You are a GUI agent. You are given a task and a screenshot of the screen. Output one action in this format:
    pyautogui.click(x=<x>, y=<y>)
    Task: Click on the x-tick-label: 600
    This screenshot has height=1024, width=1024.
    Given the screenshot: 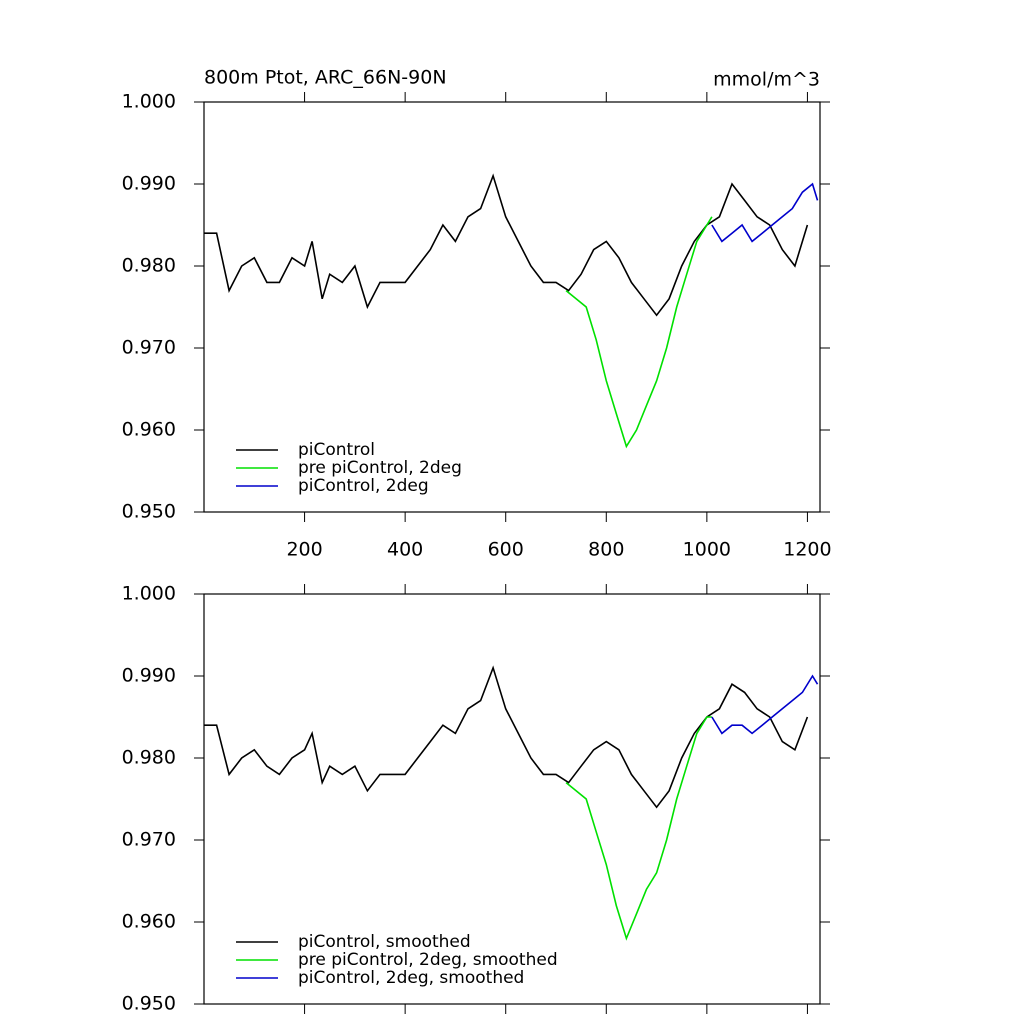 What is the action you would take?
    pyautogui.click(x=506, y=550)
    